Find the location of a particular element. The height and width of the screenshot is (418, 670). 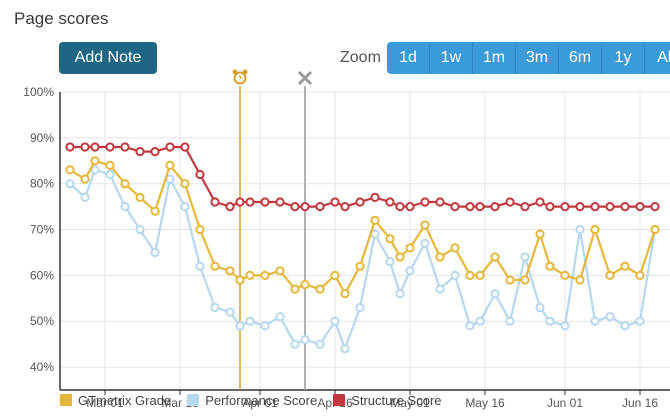

legend-label-structure: Structure Score is located at coordinates (396, 400).